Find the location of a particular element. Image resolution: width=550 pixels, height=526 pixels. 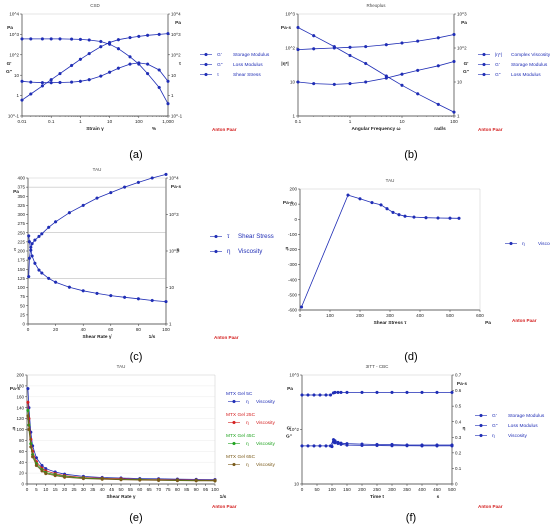

y-left-tick-label: 375 is located at coordinates (21, 187).